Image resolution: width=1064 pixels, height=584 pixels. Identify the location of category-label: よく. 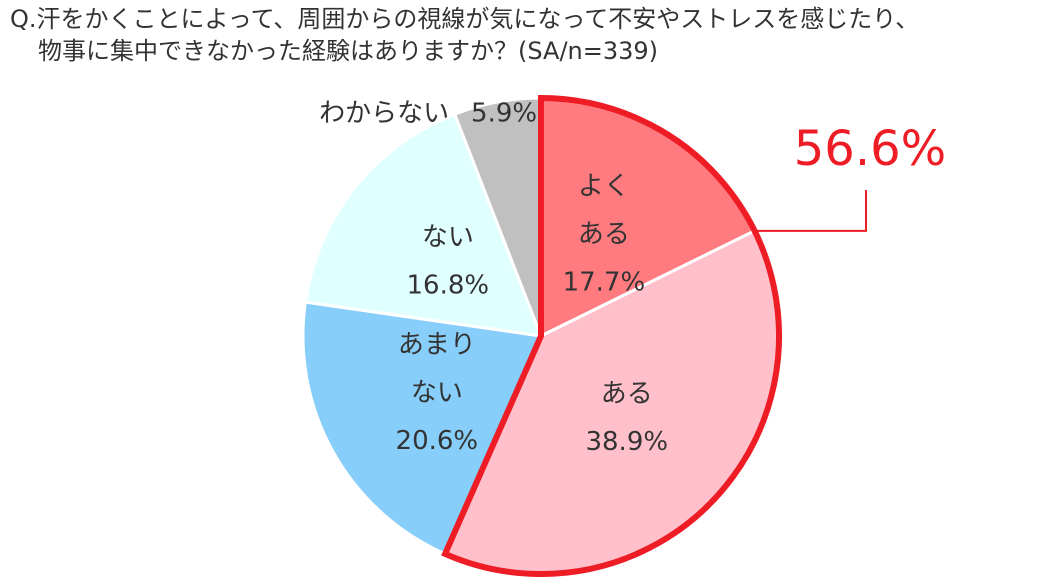
(604, 186).